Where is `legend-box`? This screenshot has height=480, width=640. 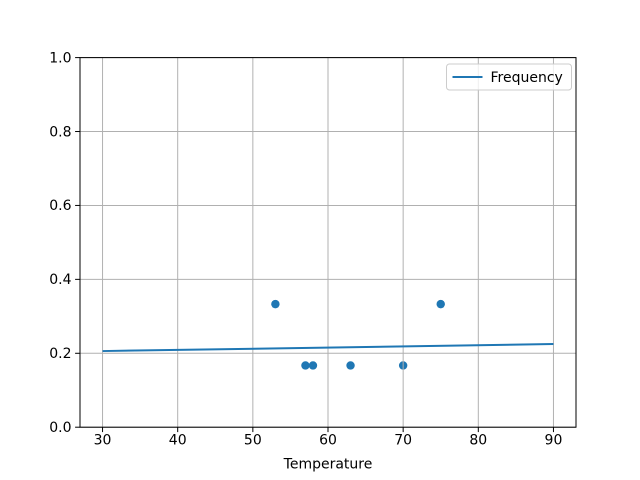
legend-box is located at coordinates (509, 77).